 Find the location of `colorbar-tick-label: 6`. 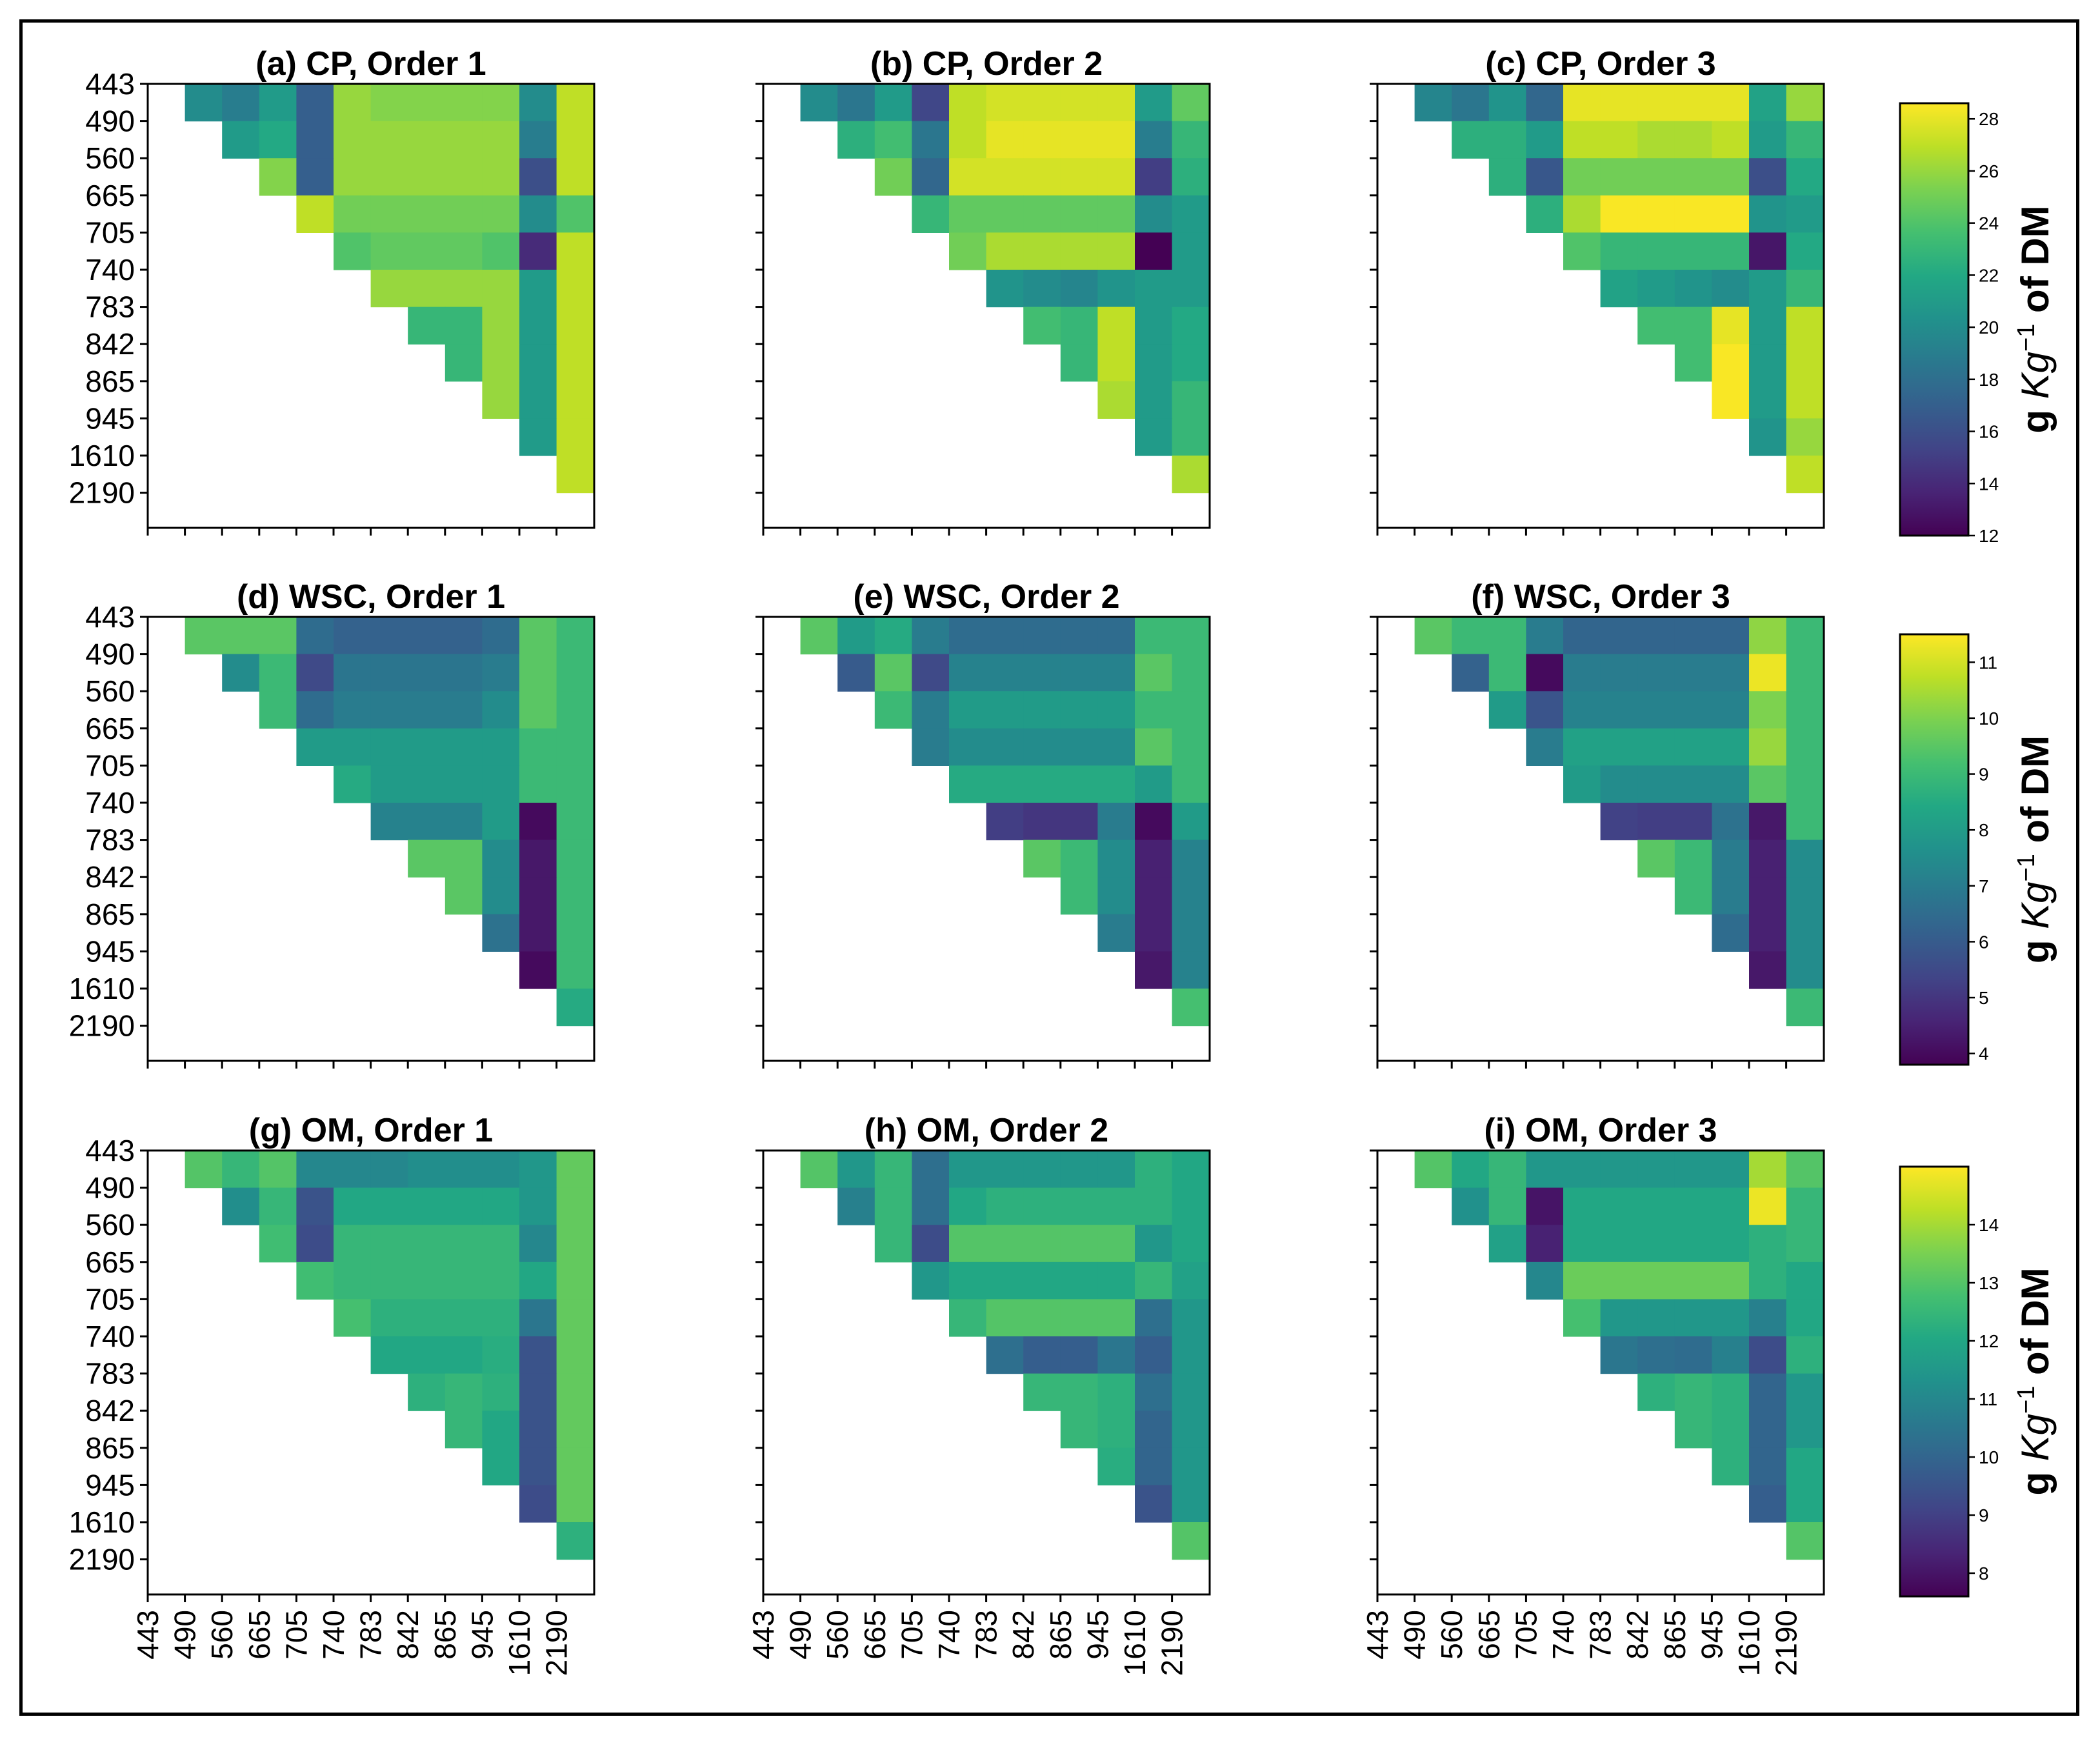

colorbar-tick-label: 6 is located at coordinates (1984, 942).